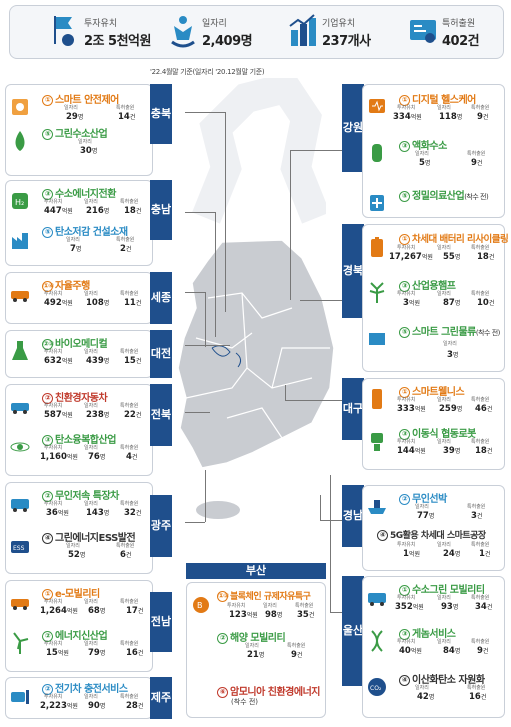  Describe the element at coordinates (19, 202) in the screenshot. I see `svg-text: H₂` at that location.